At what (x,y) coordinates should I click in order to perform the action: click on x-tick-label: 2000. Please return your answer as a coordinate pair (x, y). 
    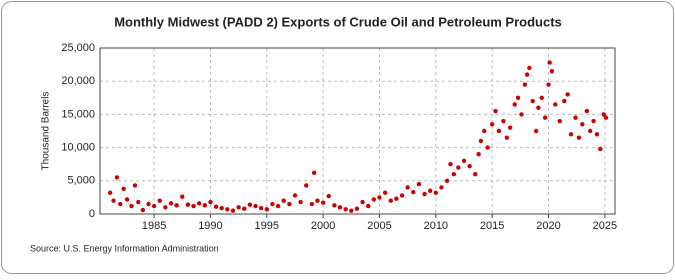
    Looking at the image, I should click on (323, 226).